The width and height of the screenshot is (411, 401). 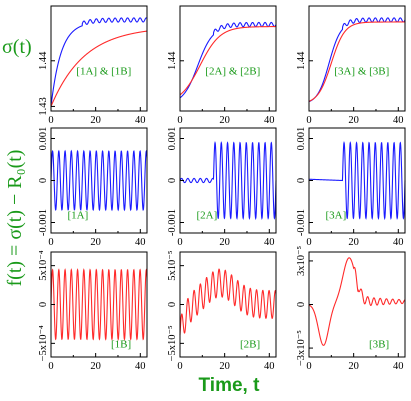 I want to click on sigma-axis-label: σ(t), so click(x=17, y=47).